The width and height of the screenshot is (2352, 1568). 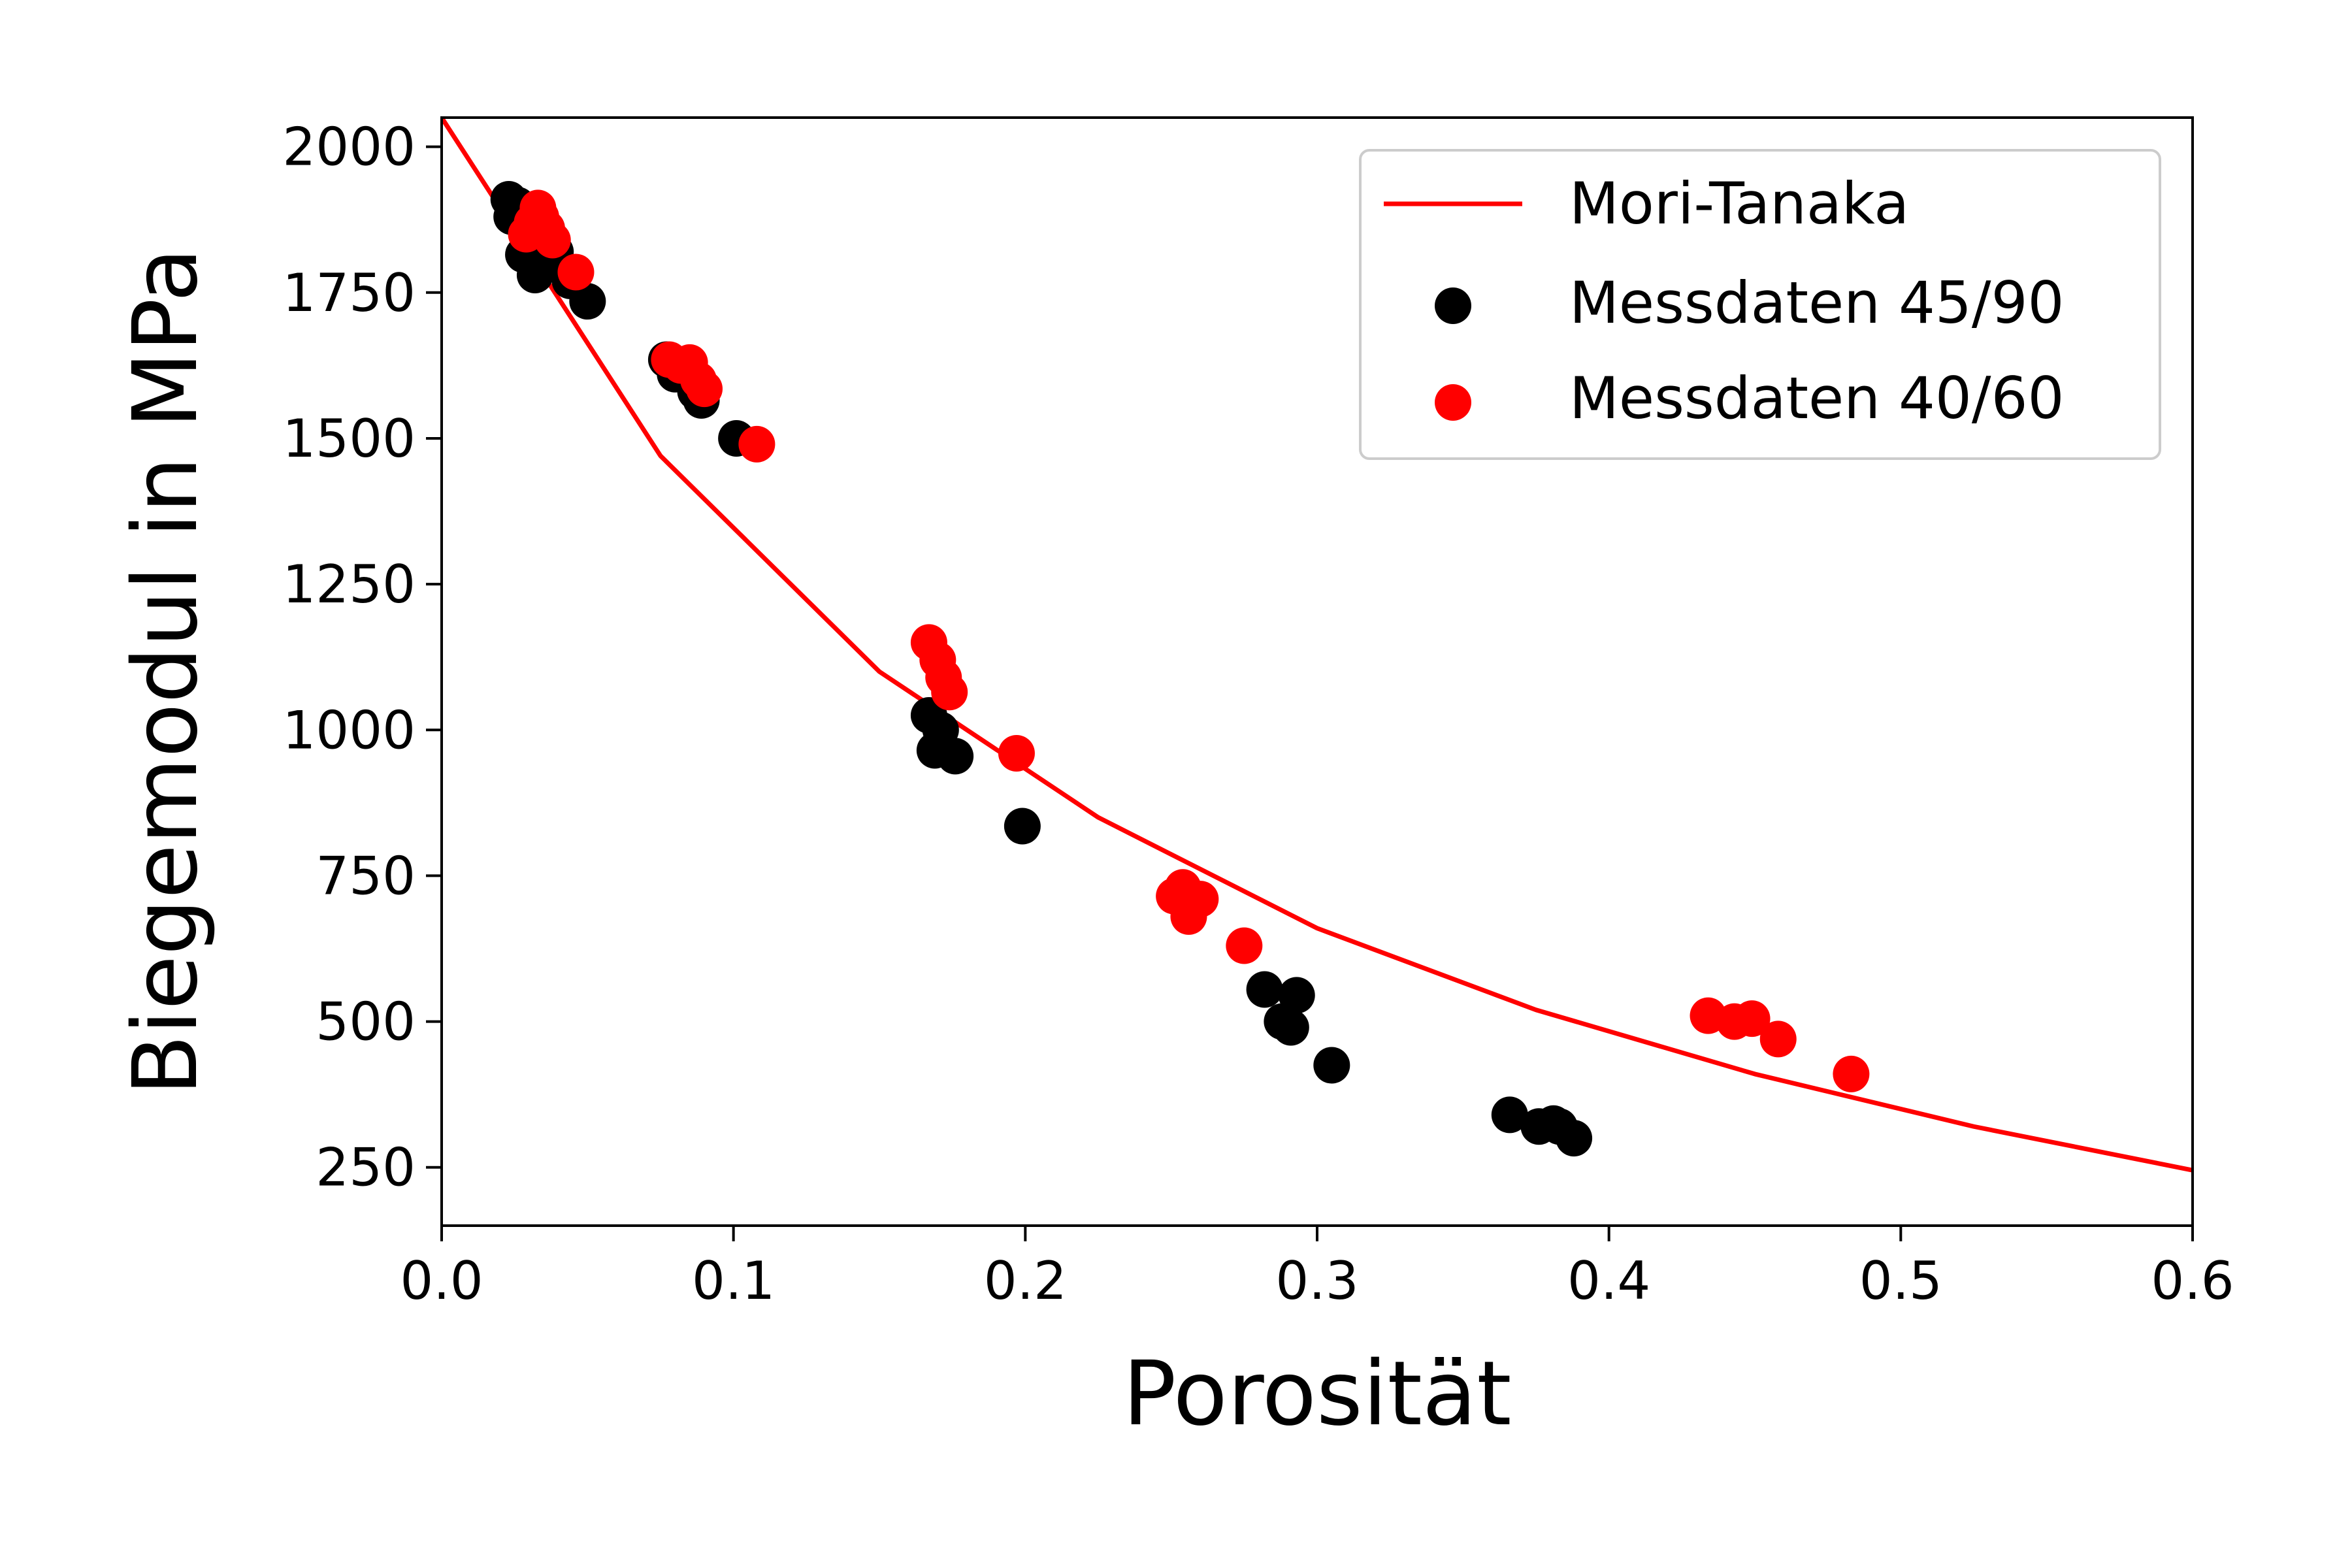 I want to click on x-tick-label: 0.6, so click(x=2192, y=1280).